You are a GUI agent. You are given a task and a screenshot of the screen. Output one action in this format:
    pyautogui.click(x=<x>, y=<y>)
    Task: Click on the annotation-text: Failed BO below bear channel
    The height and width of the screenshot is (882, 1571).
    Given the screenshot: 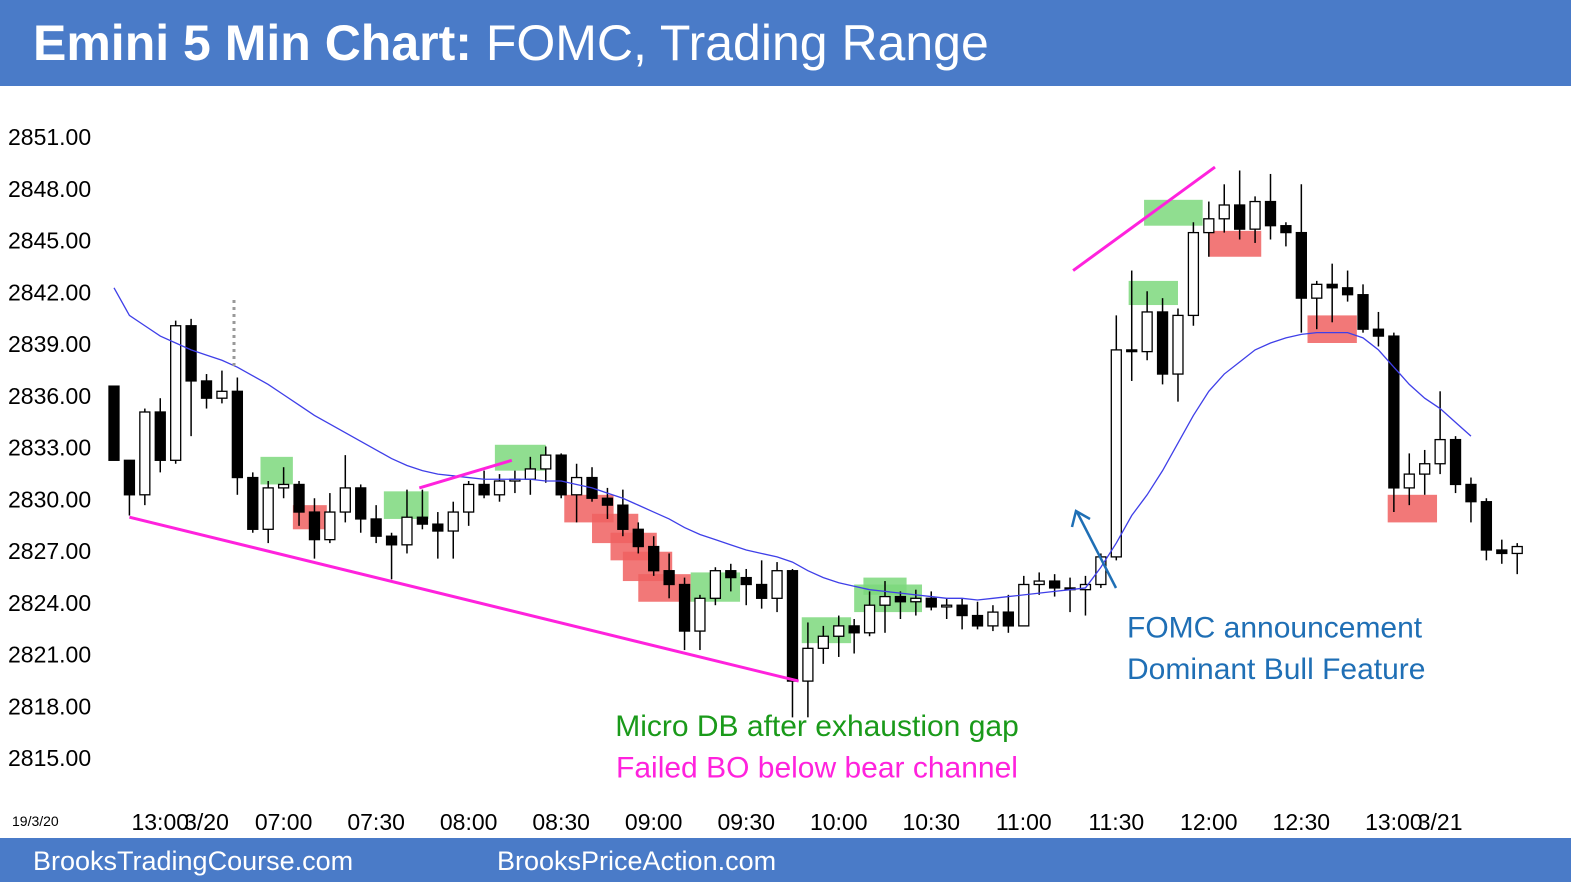 What is the action you would take?
    pyautogui.click(x=817, y=767)
    